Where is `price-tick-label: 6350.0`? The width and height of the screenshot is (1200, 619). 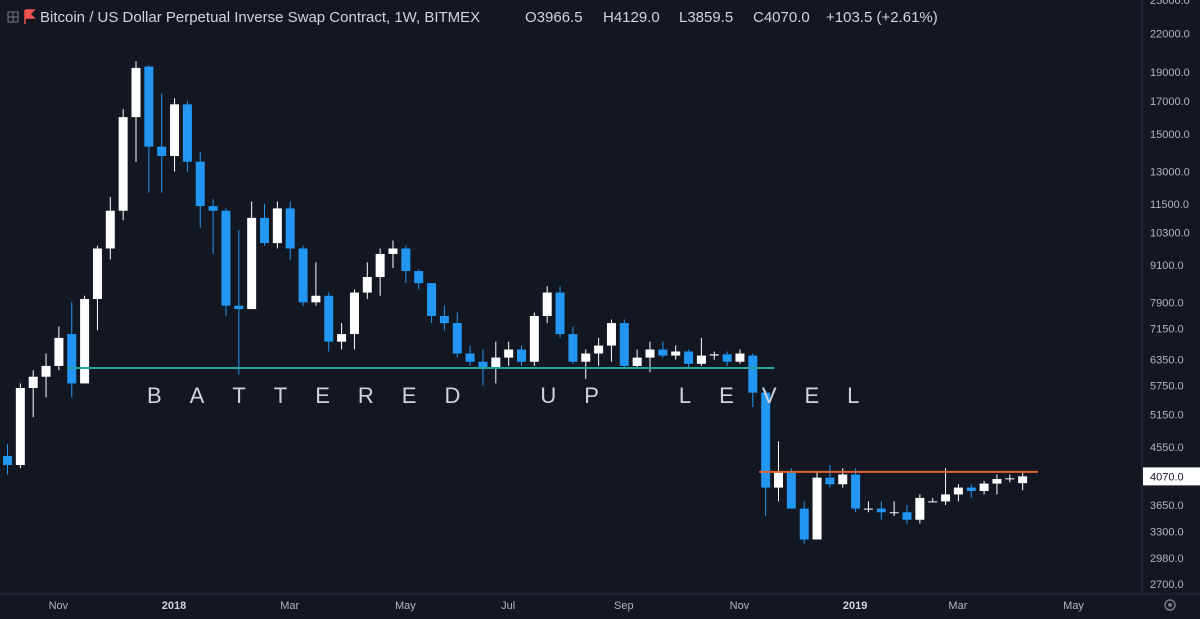 price-tick-label: 6350.0 is located at coordinates (1167, 361).